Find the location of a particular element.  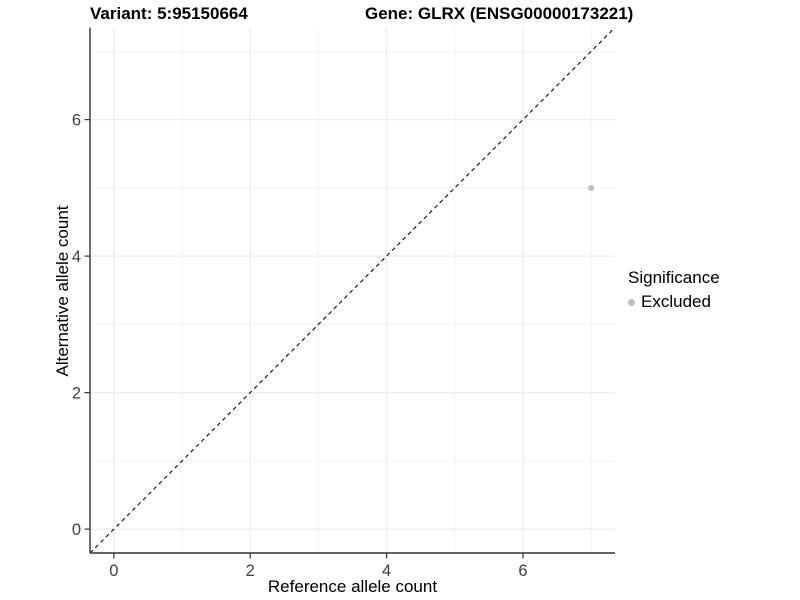

plot-title-variant: Variant: 5:95150664 is located at coordinates (169, 13).